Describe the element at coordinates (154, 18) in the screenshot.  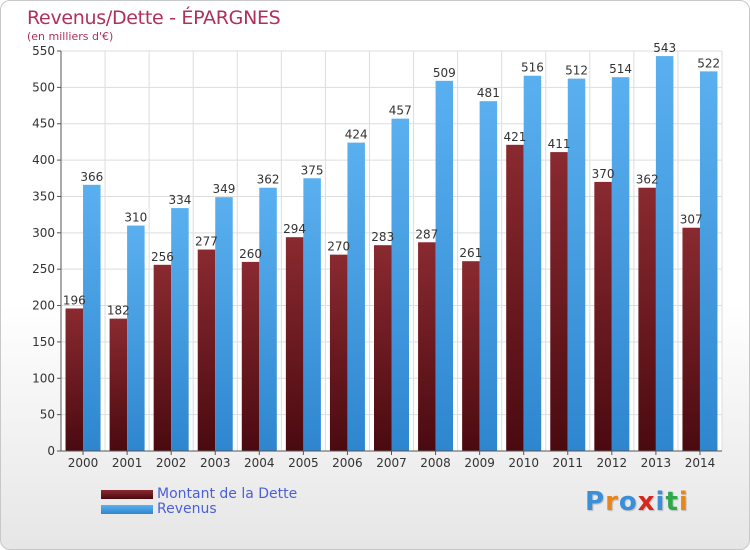
I see `chart-title: Revenus/Dette - ÉPARGNES` at that location.